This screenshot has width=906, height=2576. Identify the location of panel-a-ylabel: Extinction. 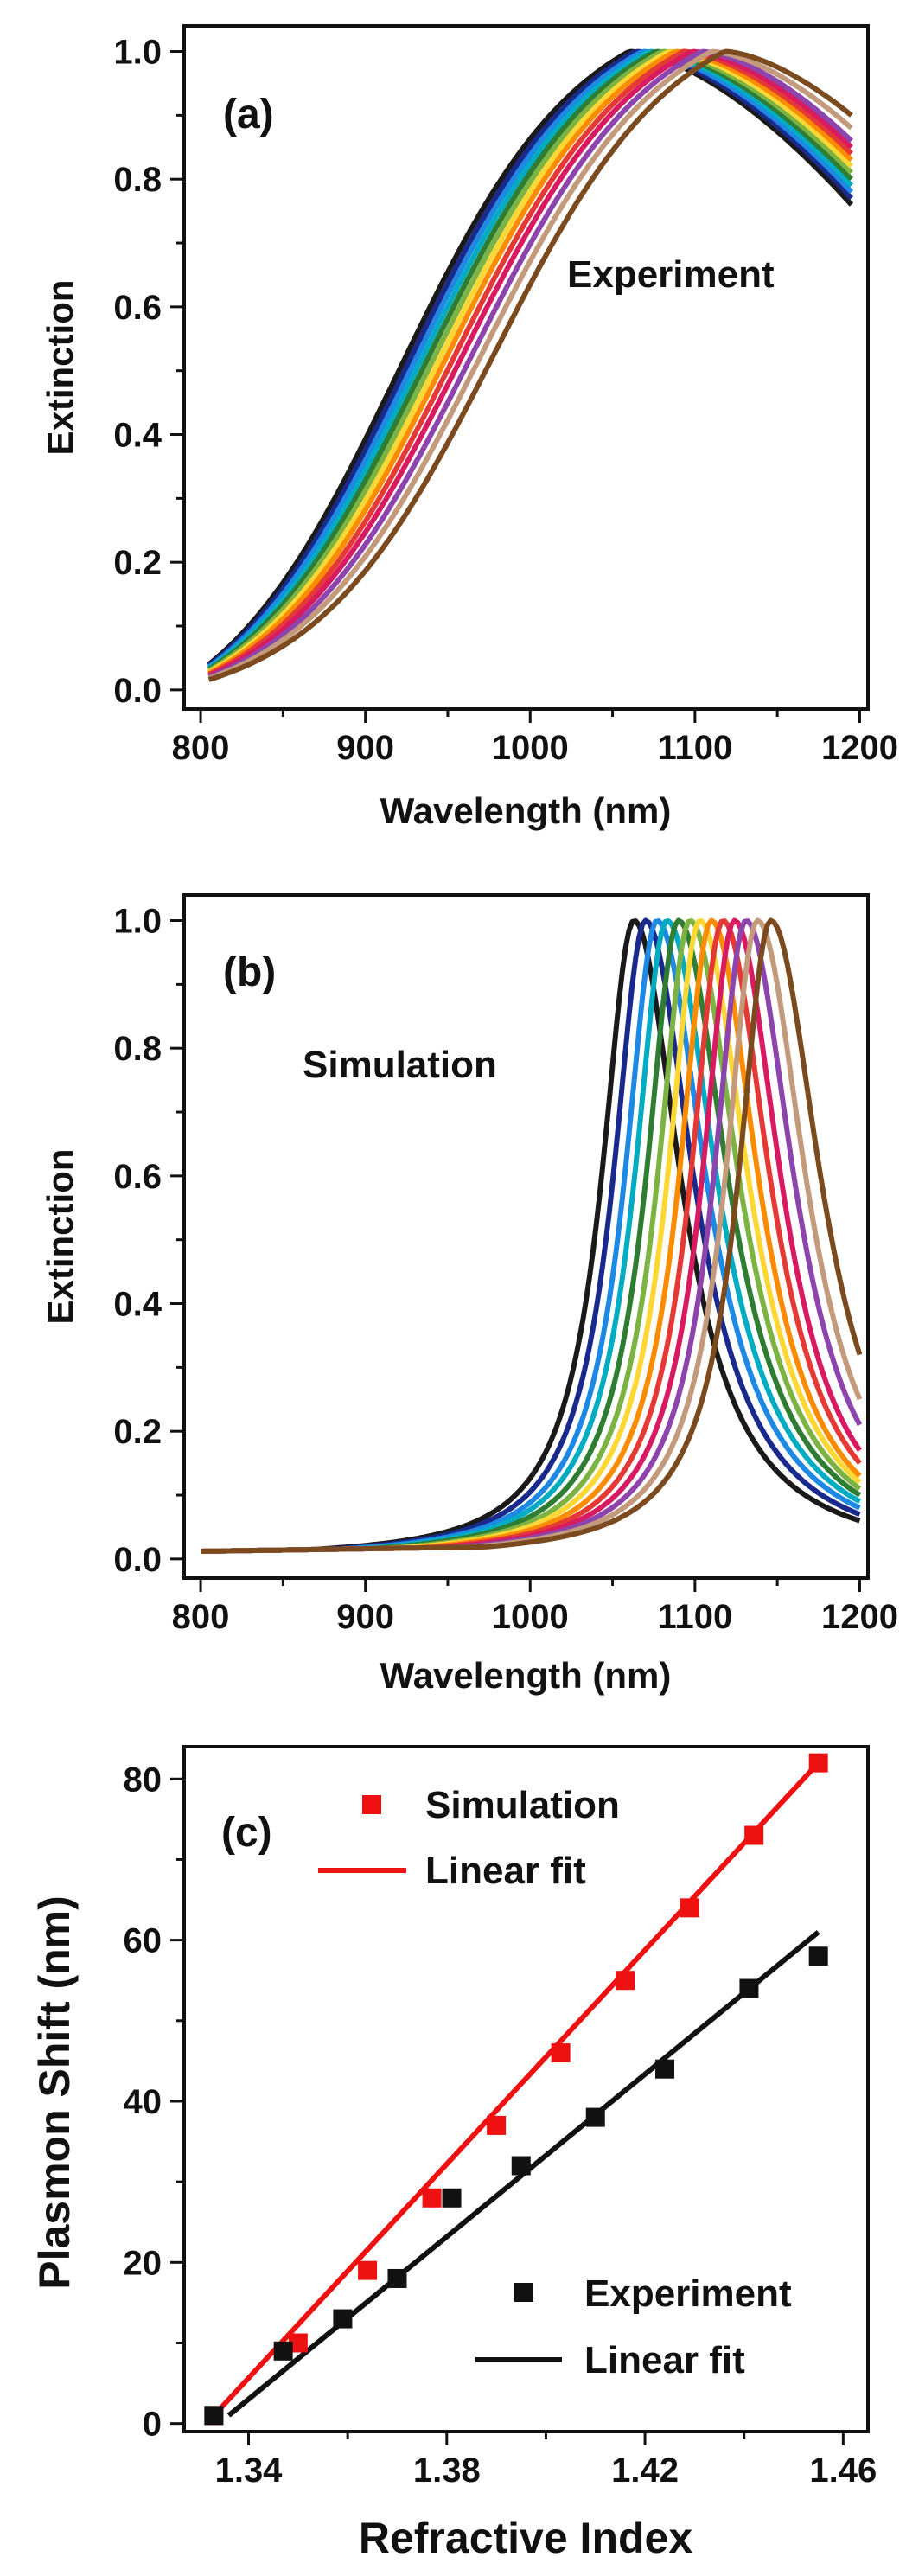
(60, 367).